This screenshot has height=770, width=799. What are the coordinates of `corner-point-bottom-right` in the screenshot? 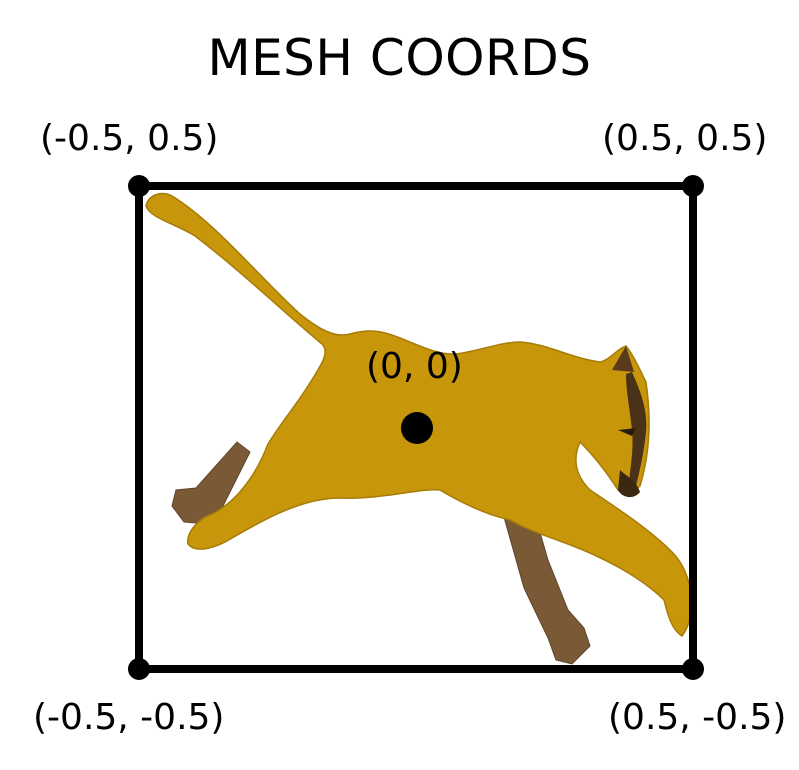 It's located at (693, 669).